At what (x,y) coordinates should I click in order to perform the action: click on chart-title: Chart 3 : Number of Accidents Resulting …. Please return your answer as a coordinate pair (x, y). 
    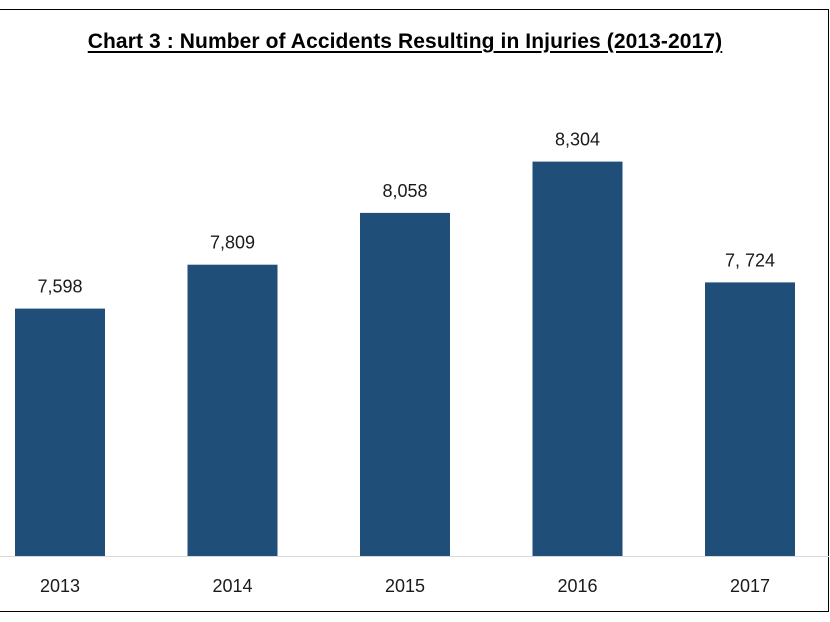
    Looking at the image, I should click on (405, 41).